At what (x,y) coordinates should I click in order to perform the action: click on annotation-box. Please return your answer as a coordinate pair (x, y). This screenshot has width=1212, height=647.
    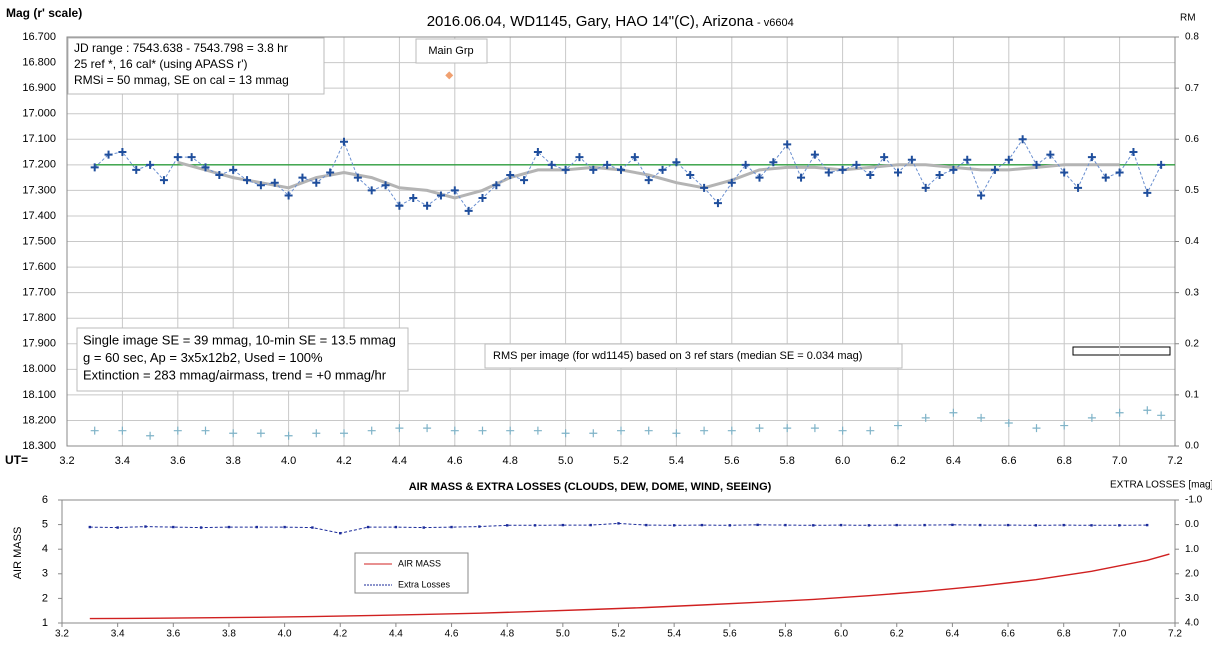
    Looking at the image, I should click on (242, 359).